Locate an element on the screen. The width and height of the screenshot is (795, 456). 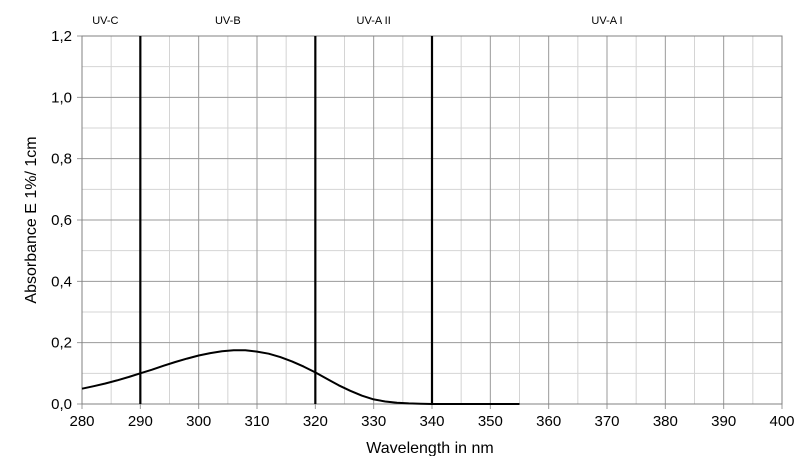
x-tick-label: 360 is located at coordinates (548, 421).